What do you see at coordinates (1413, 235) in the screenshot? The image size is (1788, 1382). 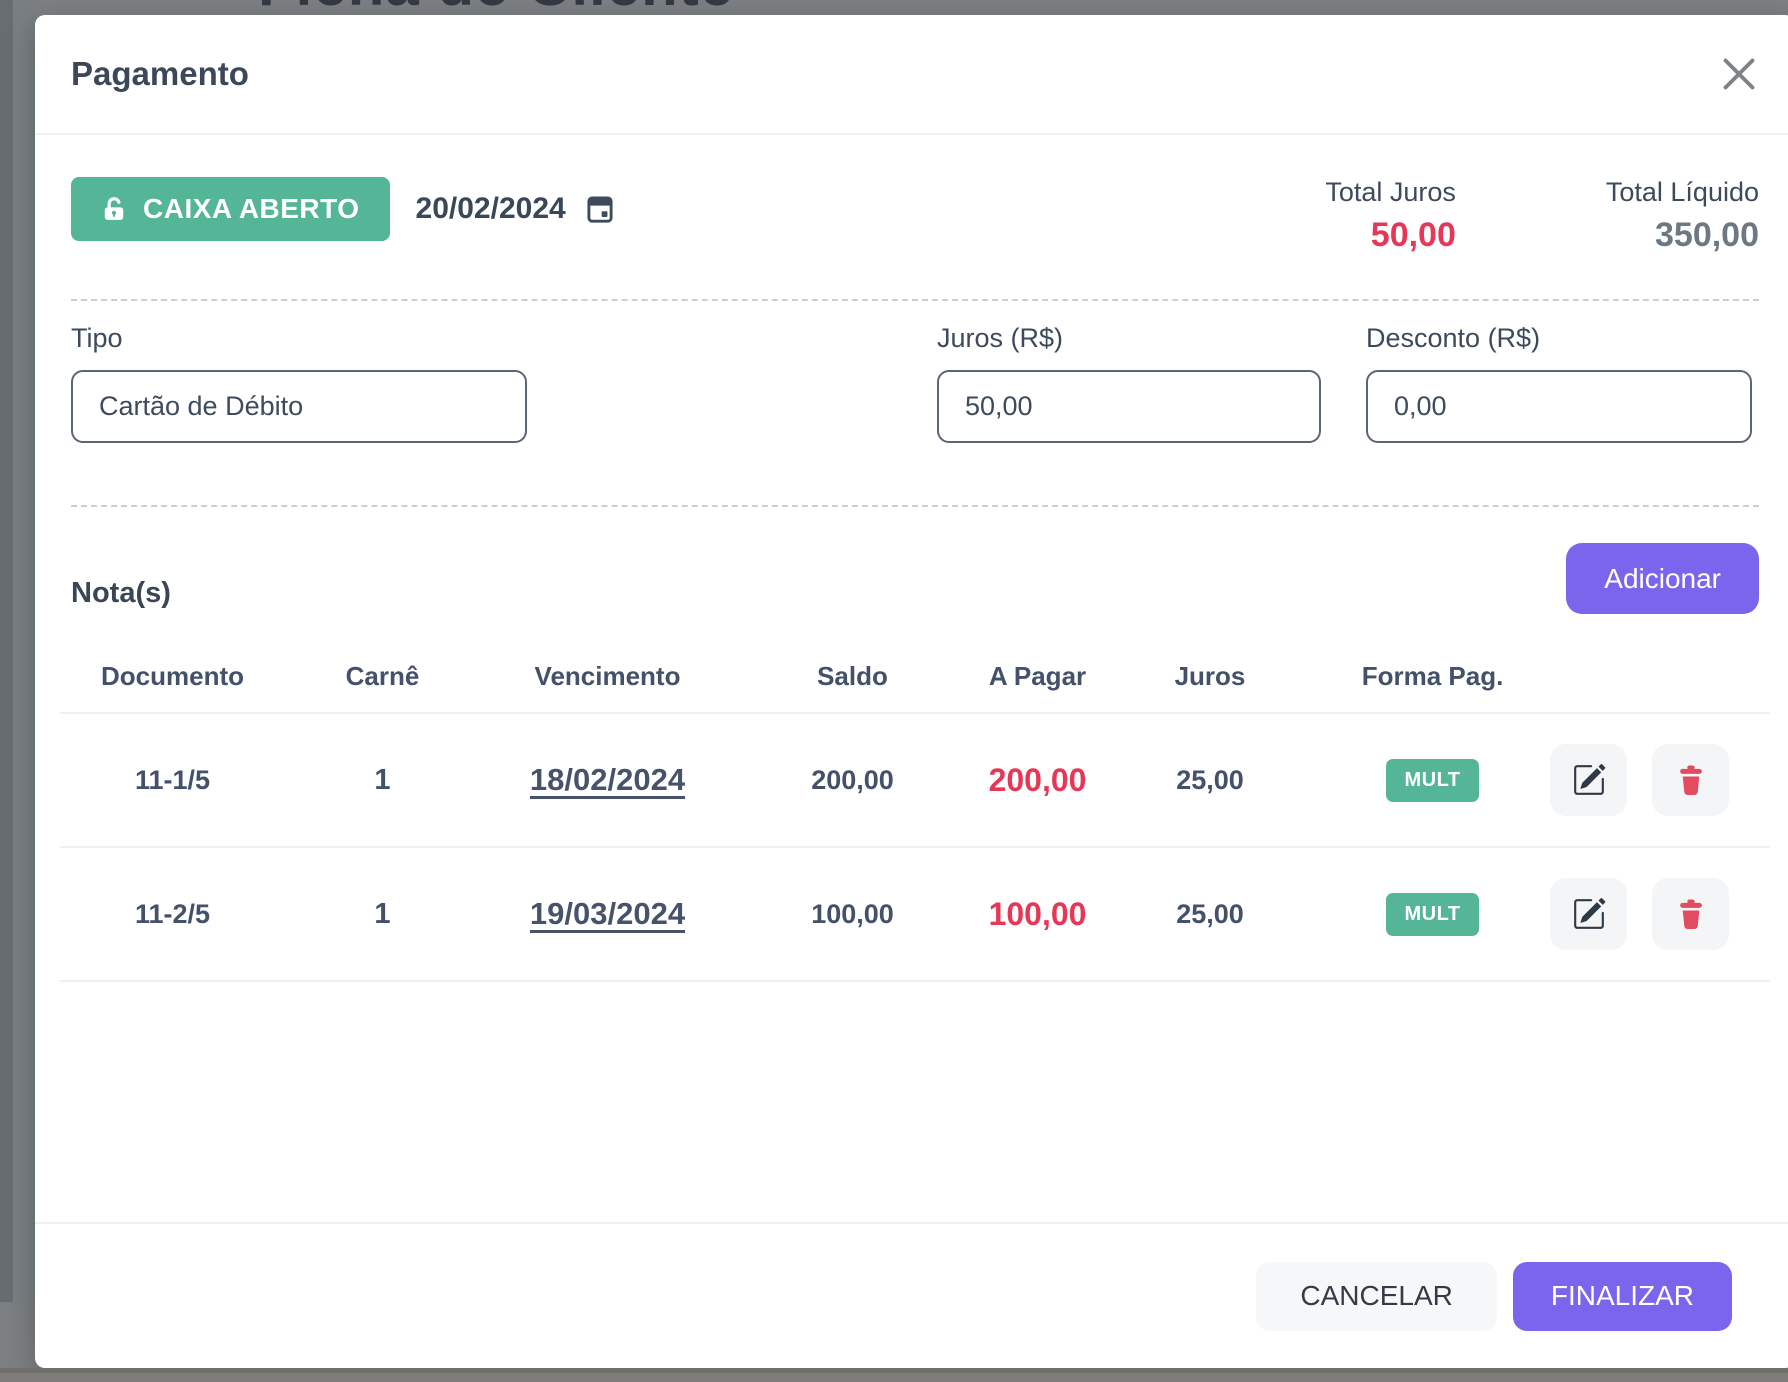 I see `total-juros-value: 50,00` at bounding box center [1413, 235].